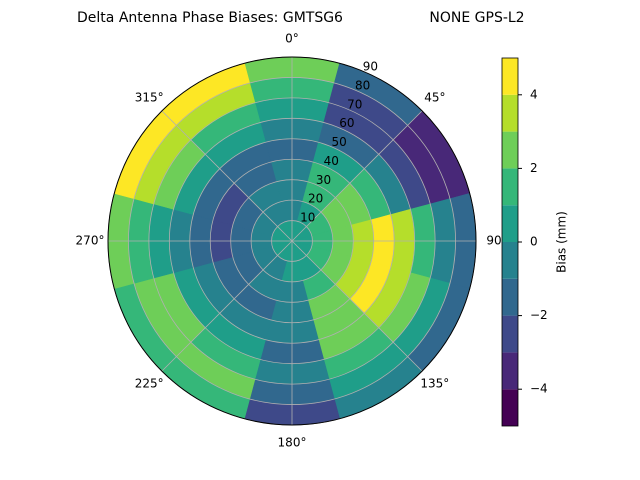  I want to click on r-tick-label: 60, so click(346, 123).